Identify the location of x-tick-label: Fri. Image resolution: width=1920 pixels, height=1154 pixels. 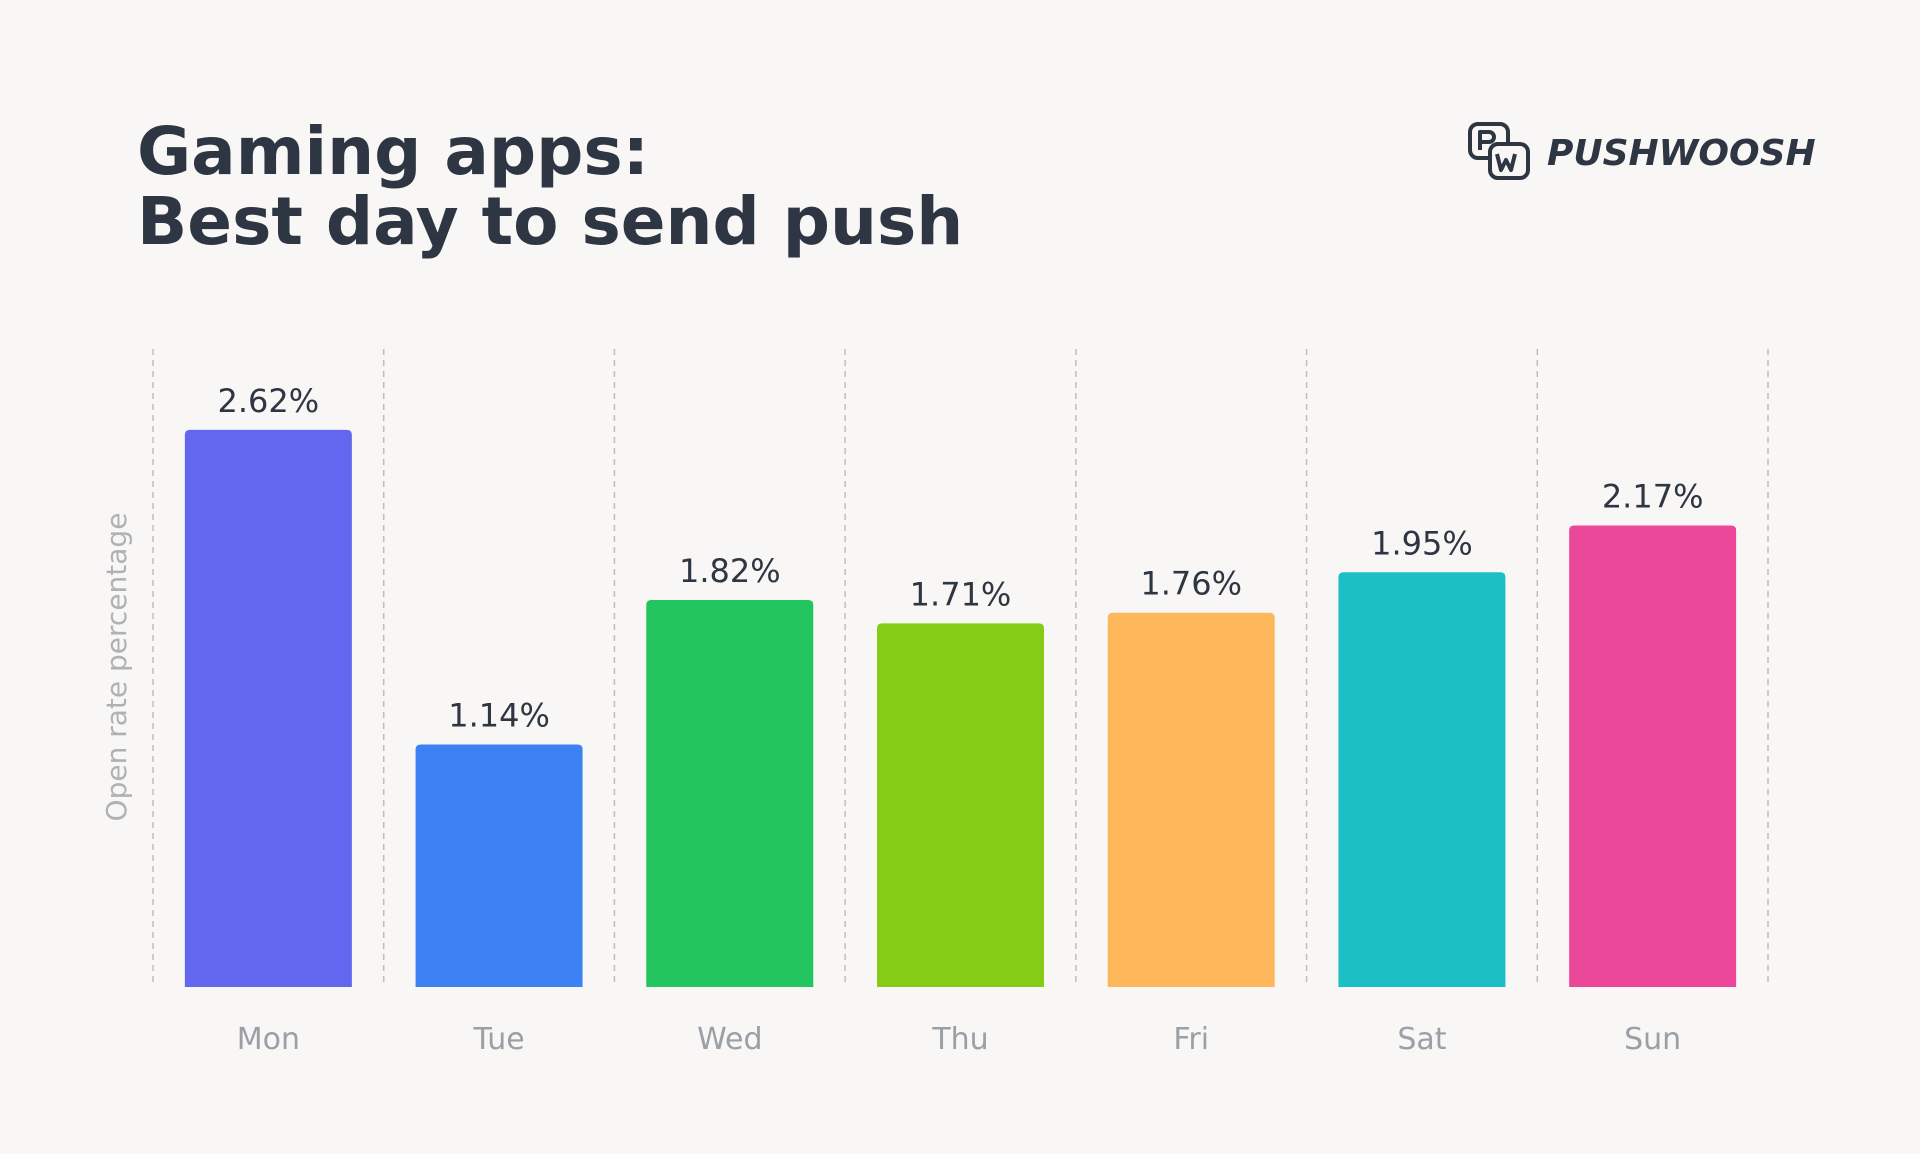
(1191, 1039).